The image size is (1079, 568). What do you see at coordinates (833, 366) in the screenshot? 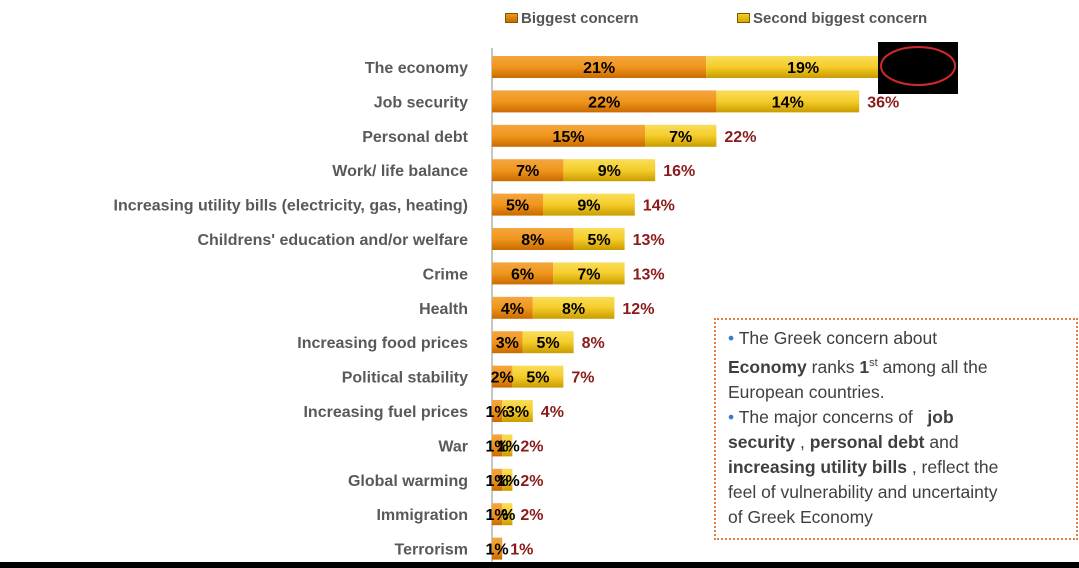
I see `callout-ranks: ranks` at bounding box center [833, 366].